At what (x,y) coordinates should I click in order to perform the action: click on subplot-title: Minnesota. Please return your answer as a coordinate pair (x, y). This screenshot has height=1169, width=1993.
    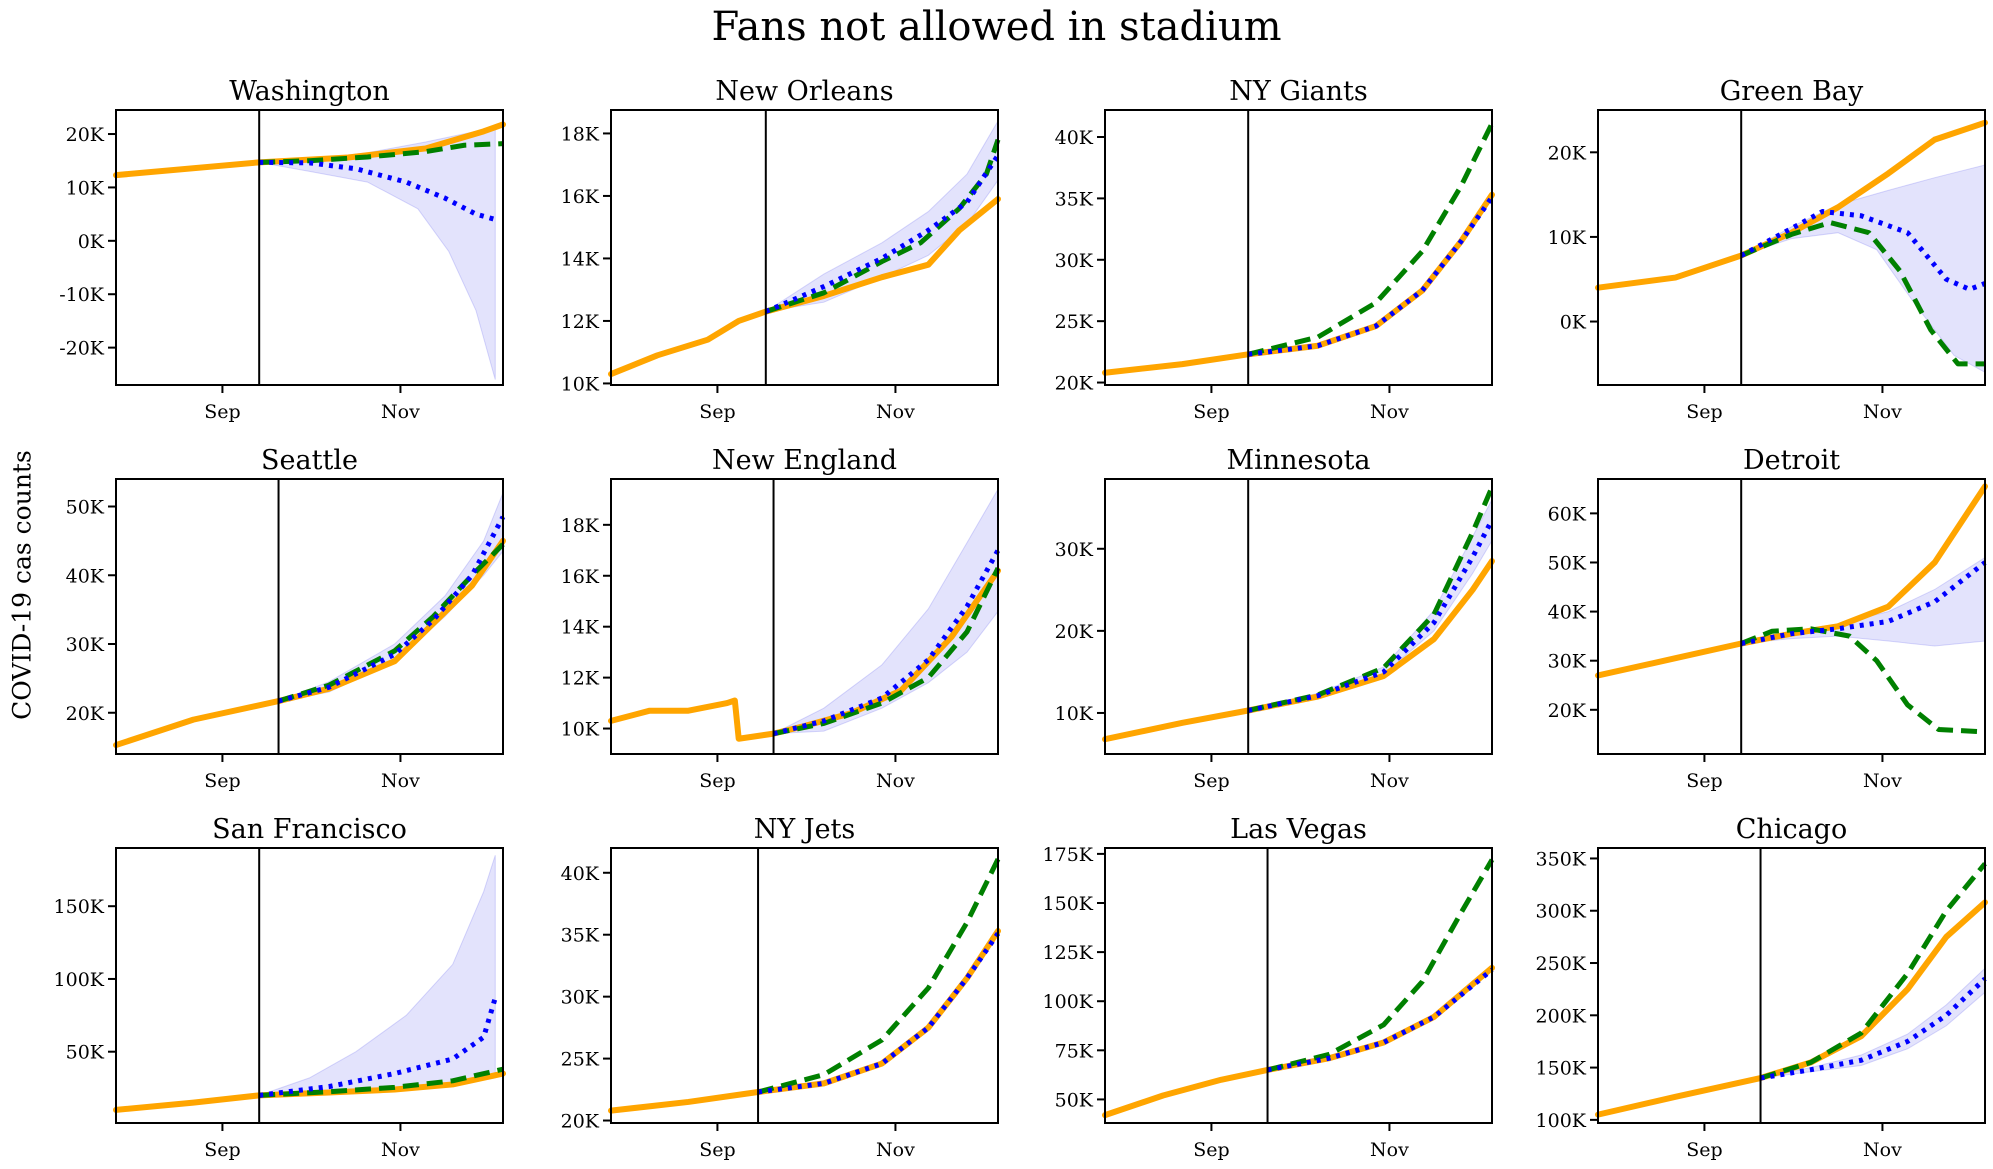
    Looking at the image, I should click on (1298, 460).